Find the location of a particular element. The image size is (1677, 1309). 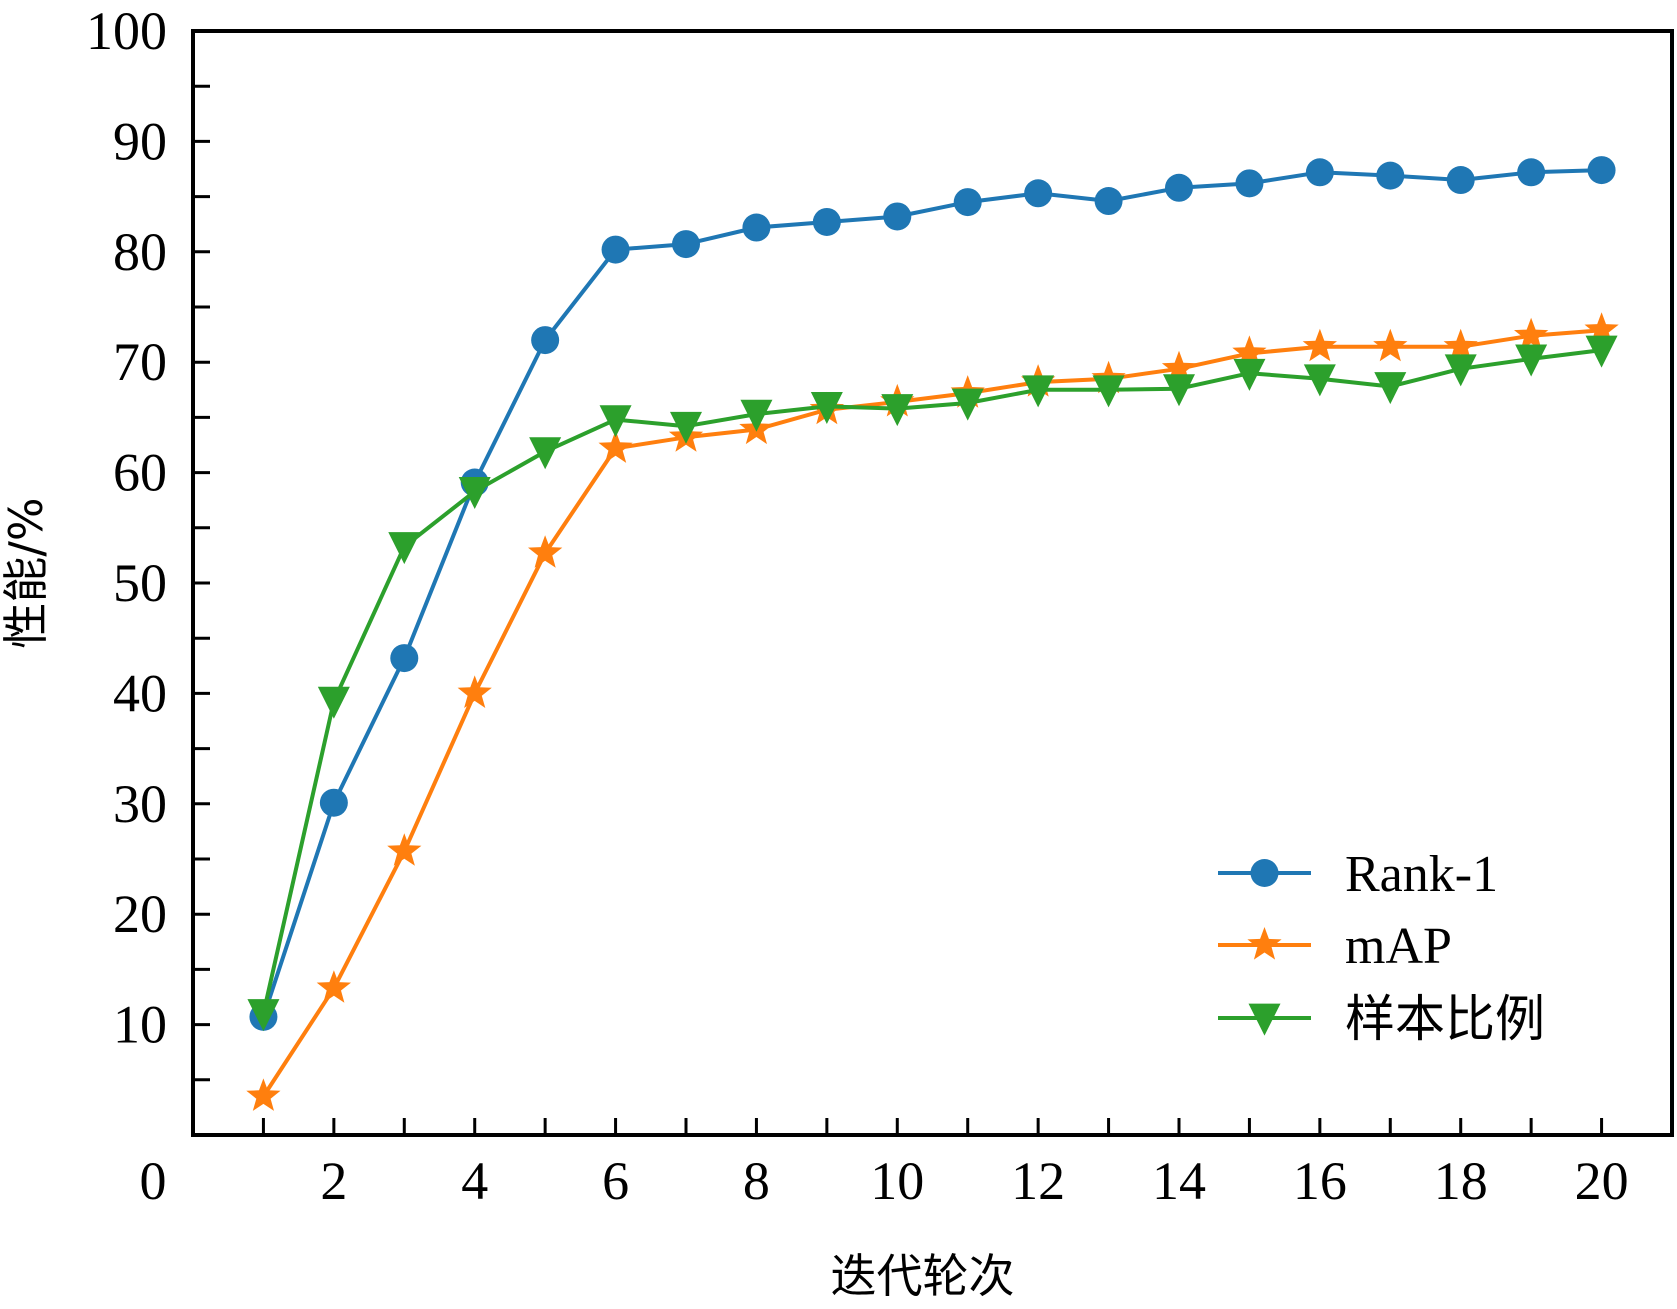

y-tick-label: 60 is located at coordinates (140, 473).